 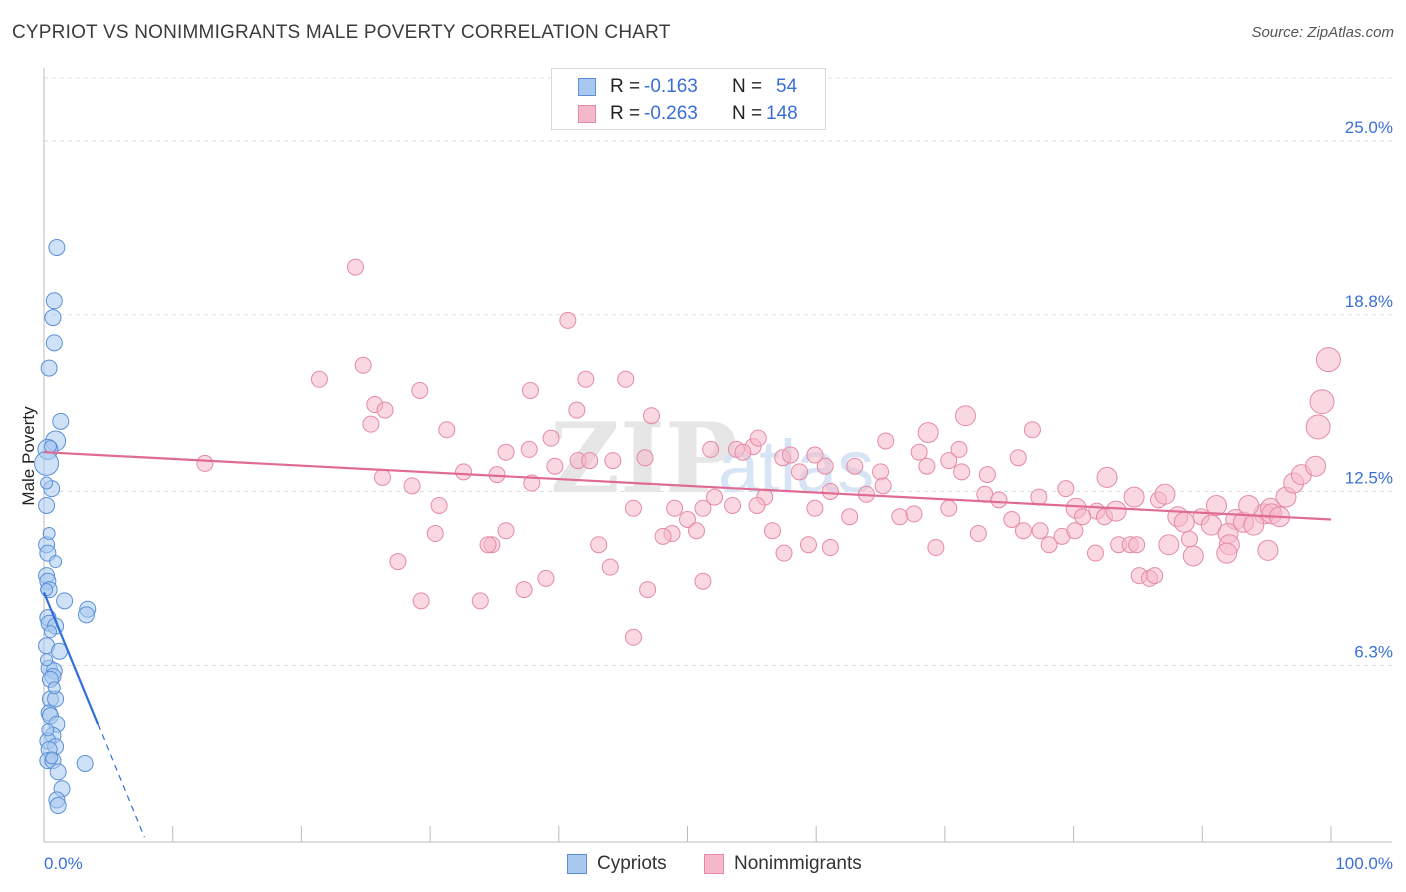 I want to click on legend-r-value: -0.263, so click(x=671, y=113).